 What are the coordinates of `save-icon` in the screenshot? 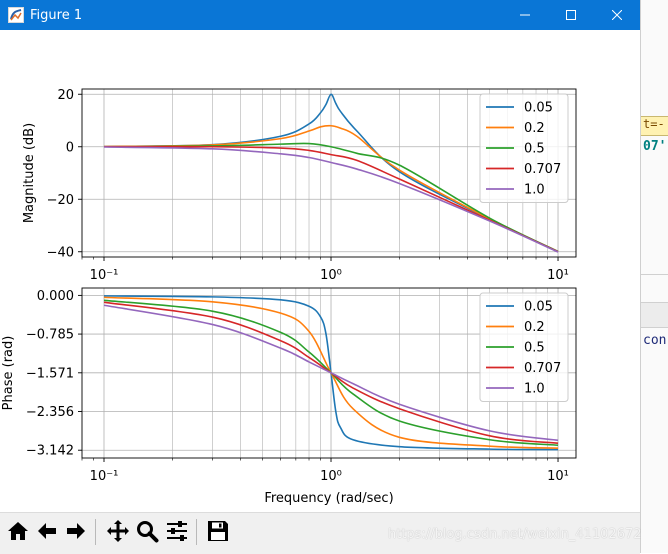 It's located at (218, 531).